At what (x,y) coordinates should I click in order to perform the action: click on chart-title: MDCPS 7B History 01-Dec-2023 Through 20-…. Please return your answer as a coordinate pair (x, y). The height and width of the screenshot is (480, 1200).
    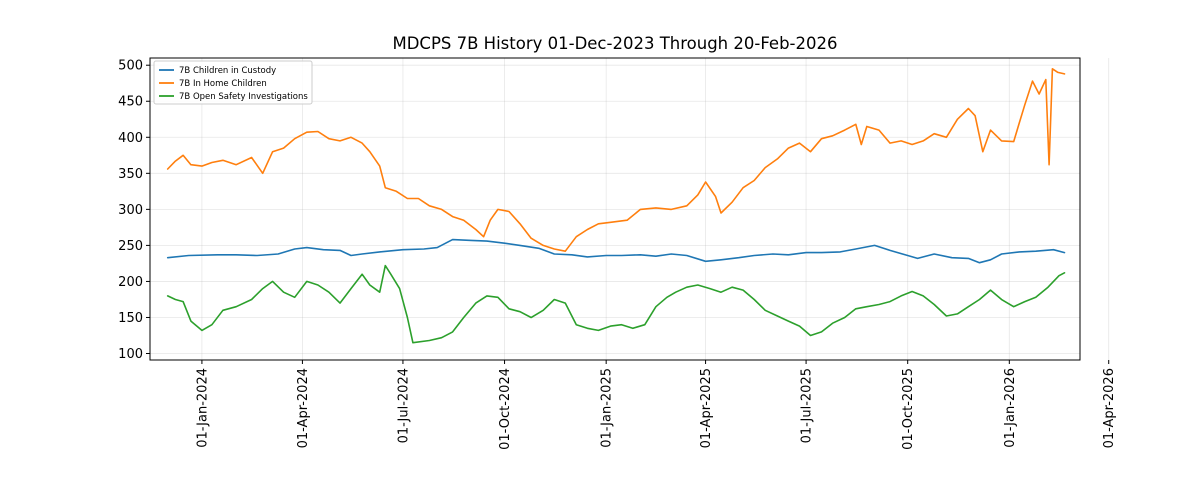
    Looking at the image, I should click on (614, 43).